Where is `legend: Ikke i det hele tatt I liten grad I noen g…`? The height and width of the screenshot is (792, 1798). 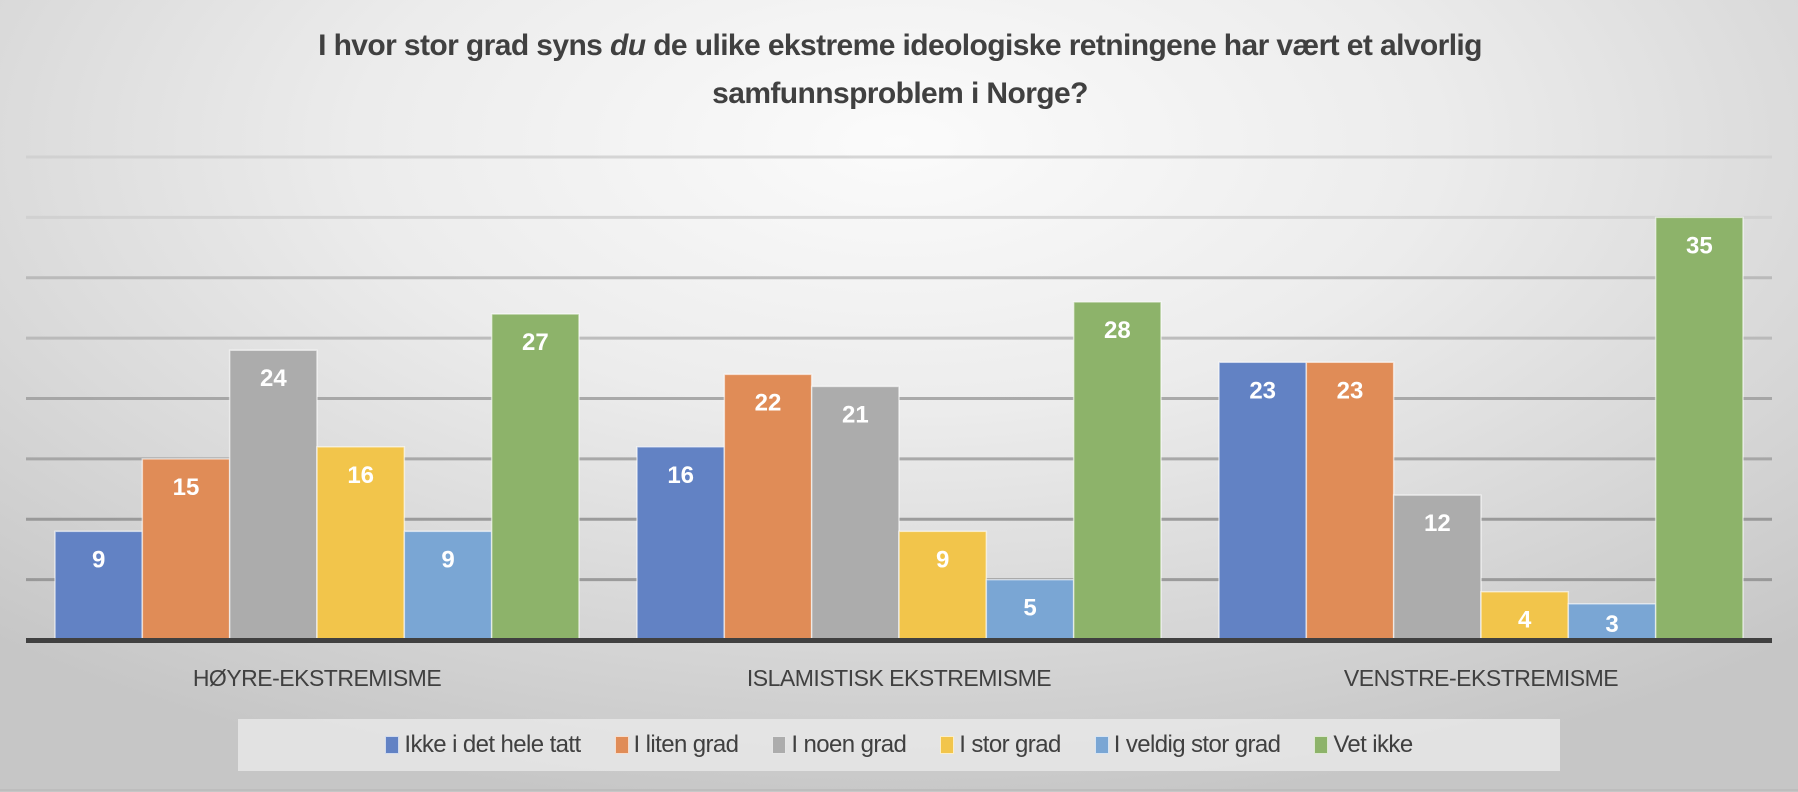 legend: Ikke i det hele tatt I liten grad I noen g… is located at coordinates (899, 745).